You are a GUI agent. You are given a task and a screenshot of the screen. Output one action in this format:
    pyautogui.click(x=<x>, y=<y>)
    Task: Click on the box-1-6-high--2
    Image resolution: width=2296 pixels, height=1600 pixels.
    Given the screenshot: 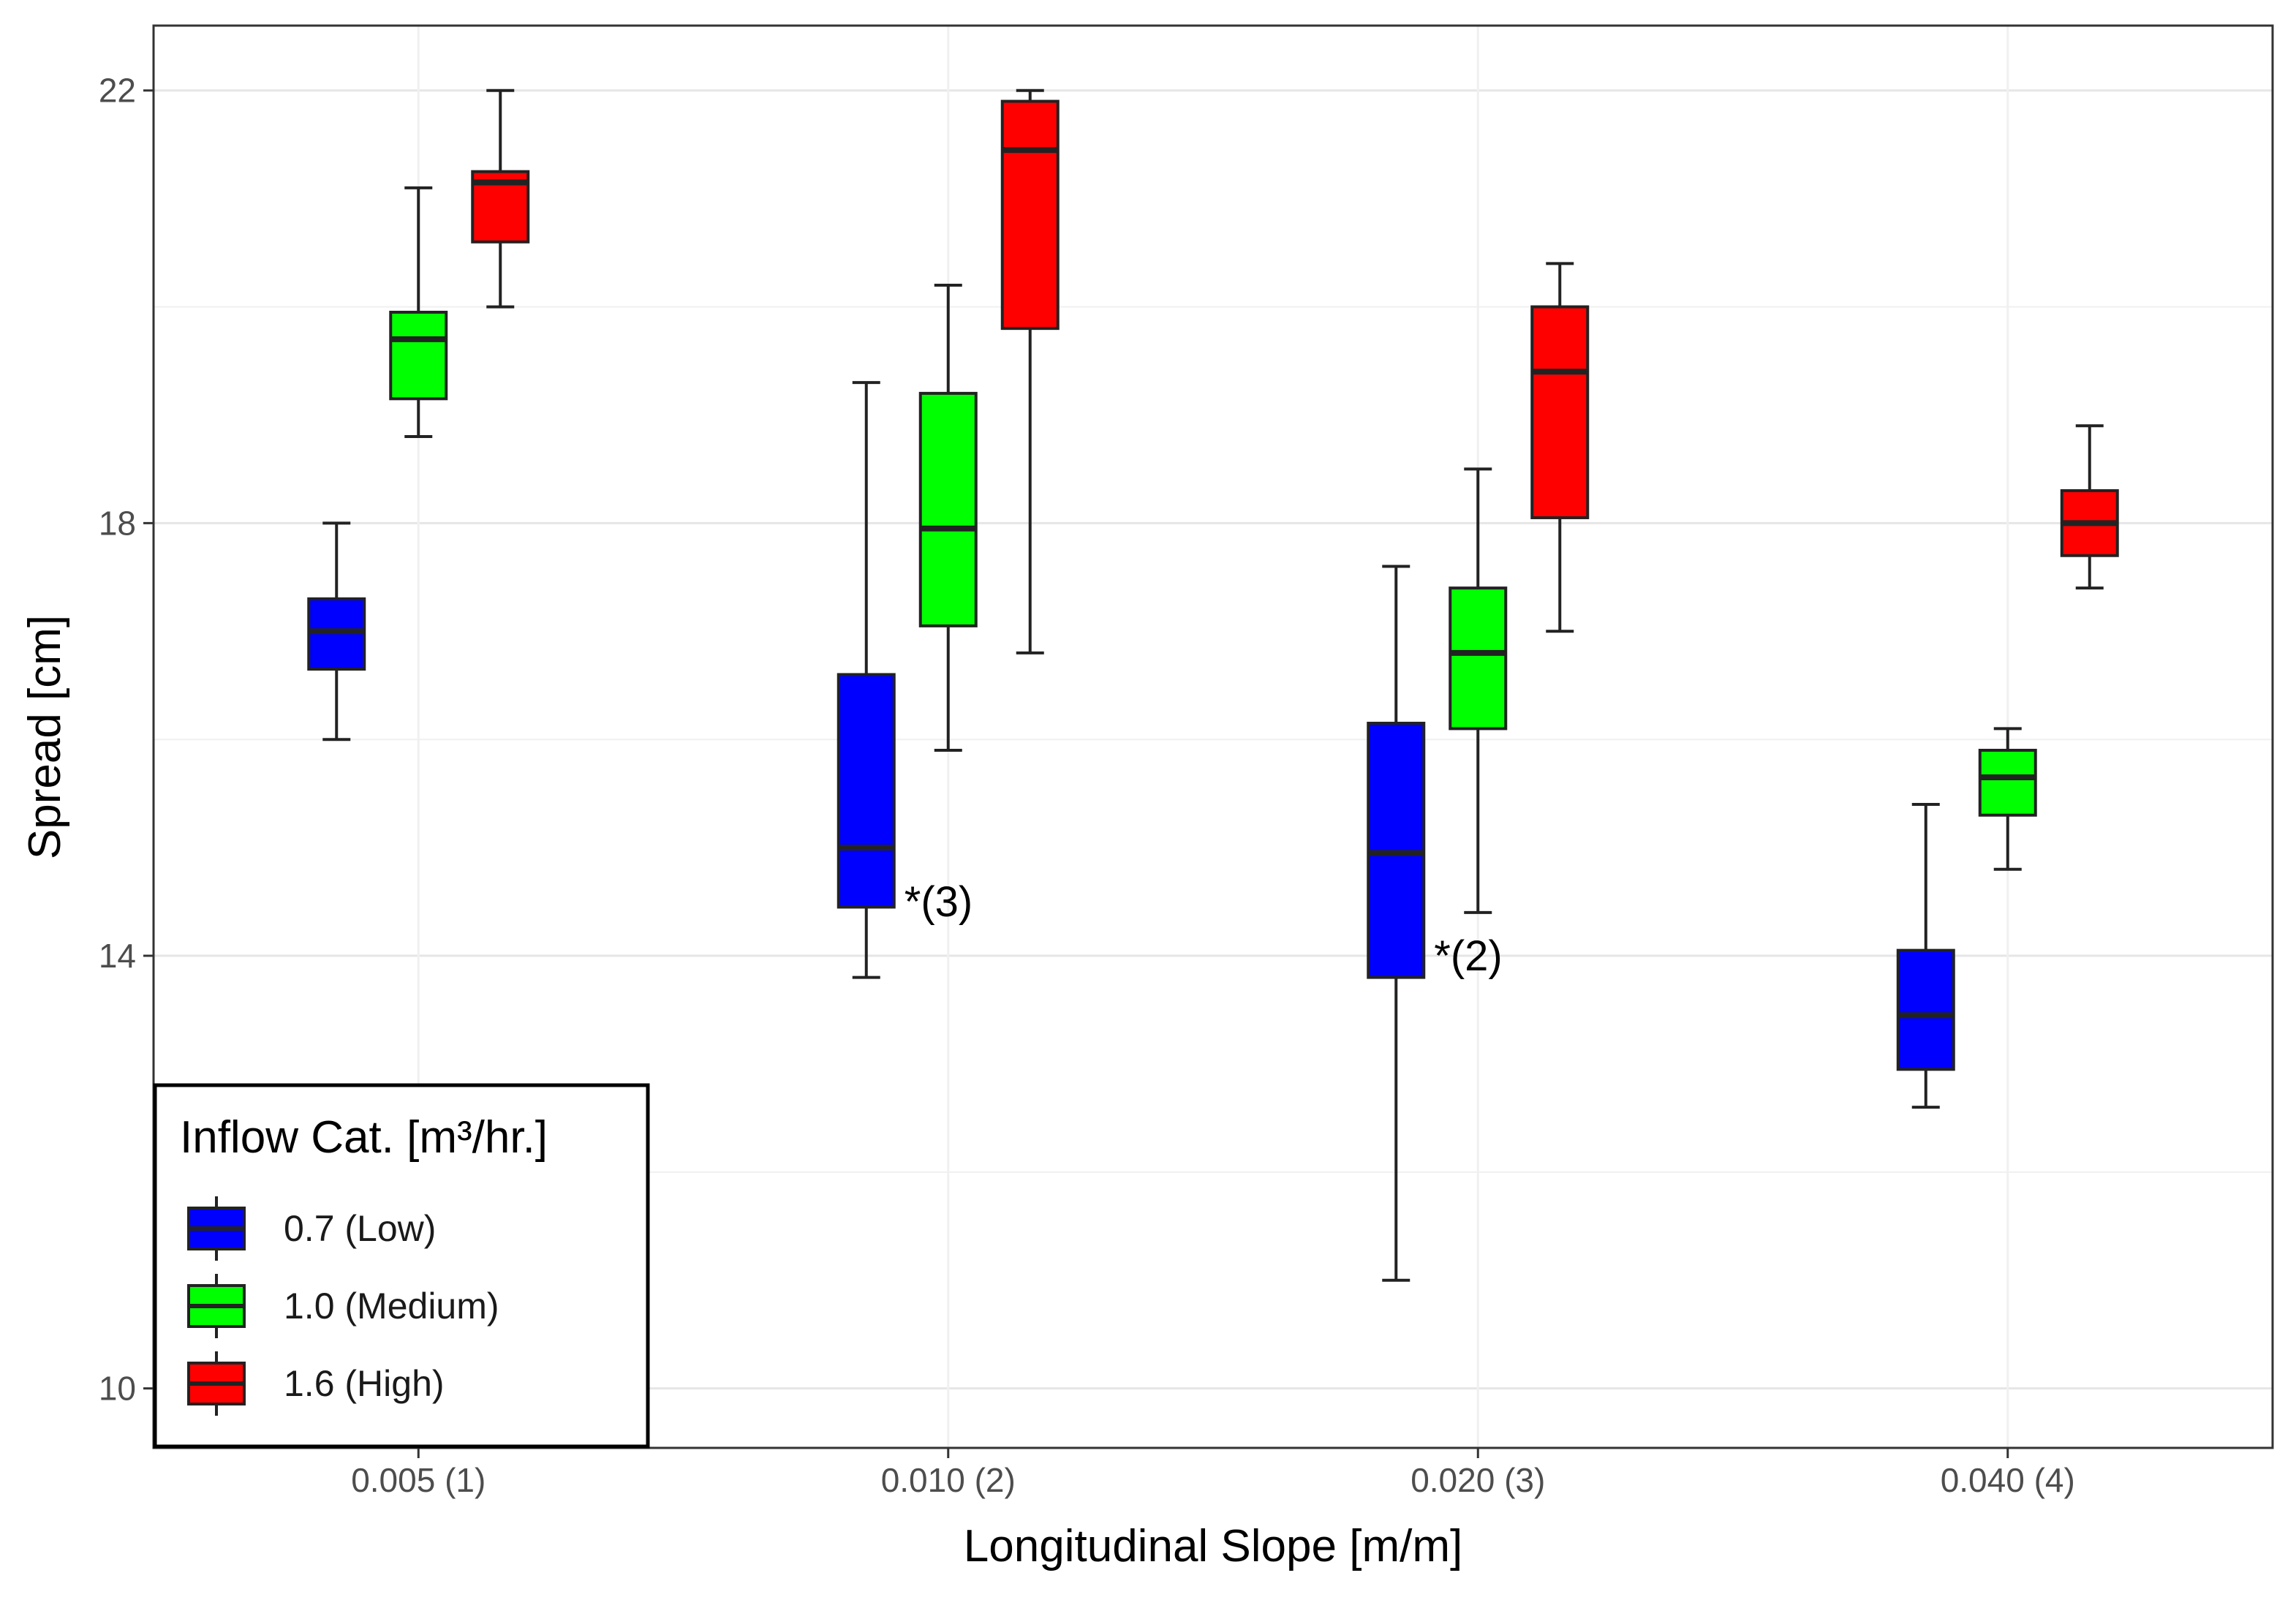 What is the action you would take?
    pyautogui.click(x=1560, y=447)
    